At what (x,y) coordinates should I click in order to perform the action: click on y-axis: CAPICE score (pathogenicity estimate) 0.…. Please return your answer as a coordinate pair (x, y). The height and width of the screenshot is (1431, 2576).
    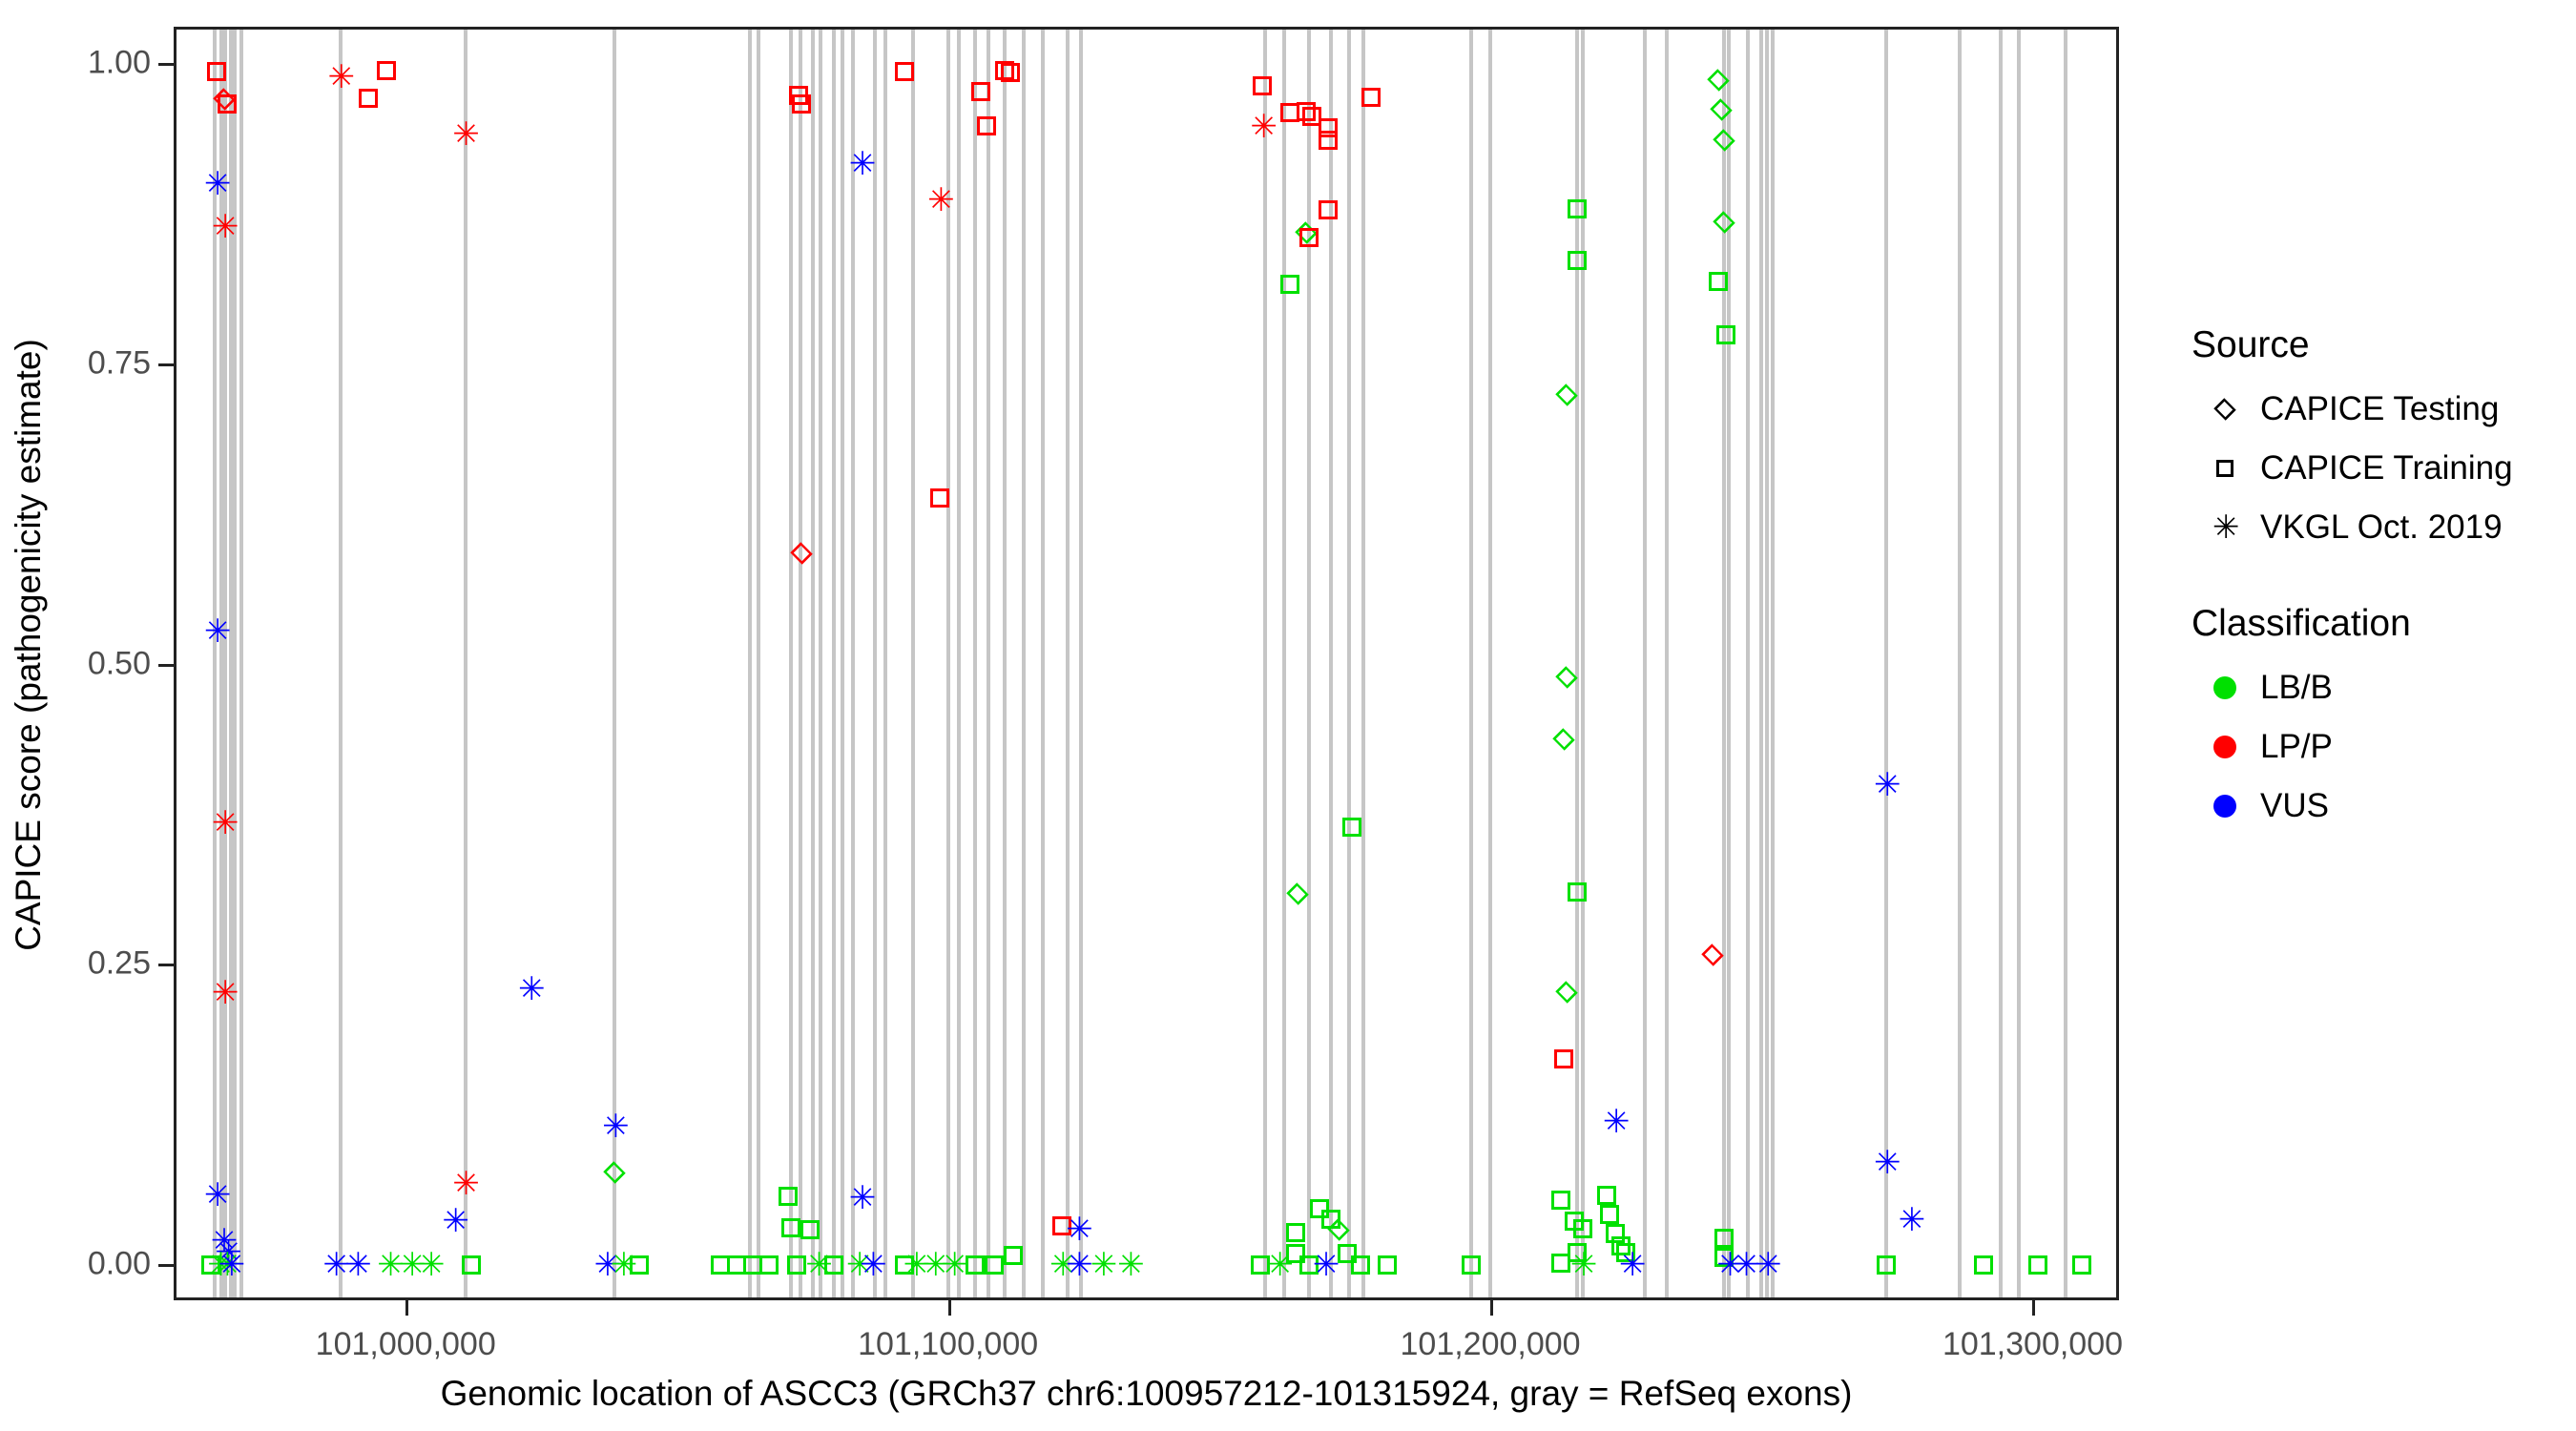
    Looking at the image, I should click on (87, 663).